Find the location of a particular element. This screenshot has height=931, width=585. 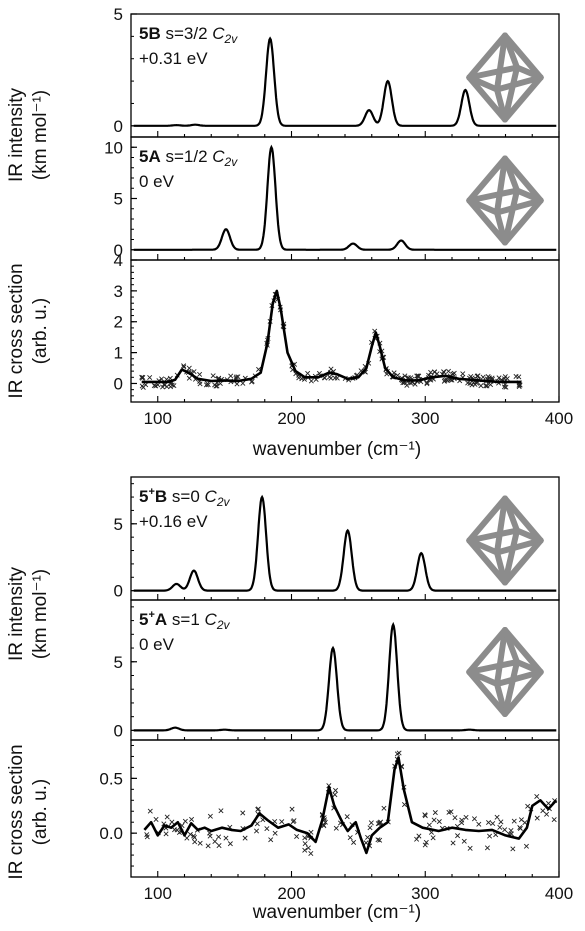

panel-5p-exp: 0.0 0.5 100 200 300 400 is located at coordinates (336, 821).